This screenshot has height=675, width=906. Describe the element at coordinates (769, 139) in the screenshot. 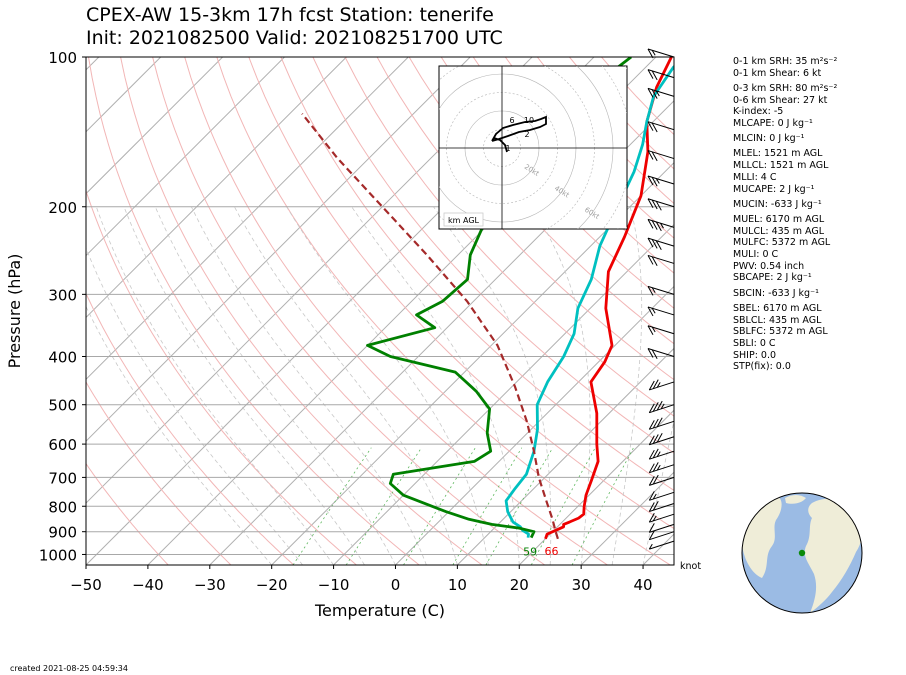

I see `index-line: MLCIN: 0 J kg⁻¹` at that location.